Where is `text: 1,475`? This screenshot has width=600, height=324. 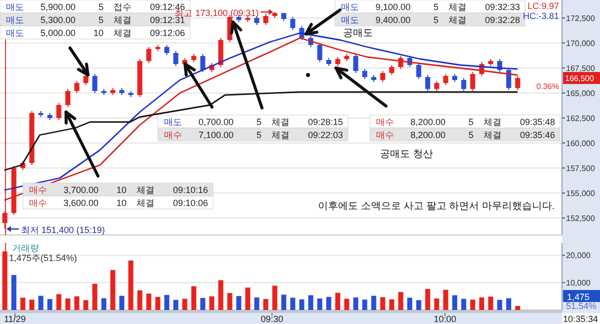
text: 1,475 is located at coordinates (578, 297).